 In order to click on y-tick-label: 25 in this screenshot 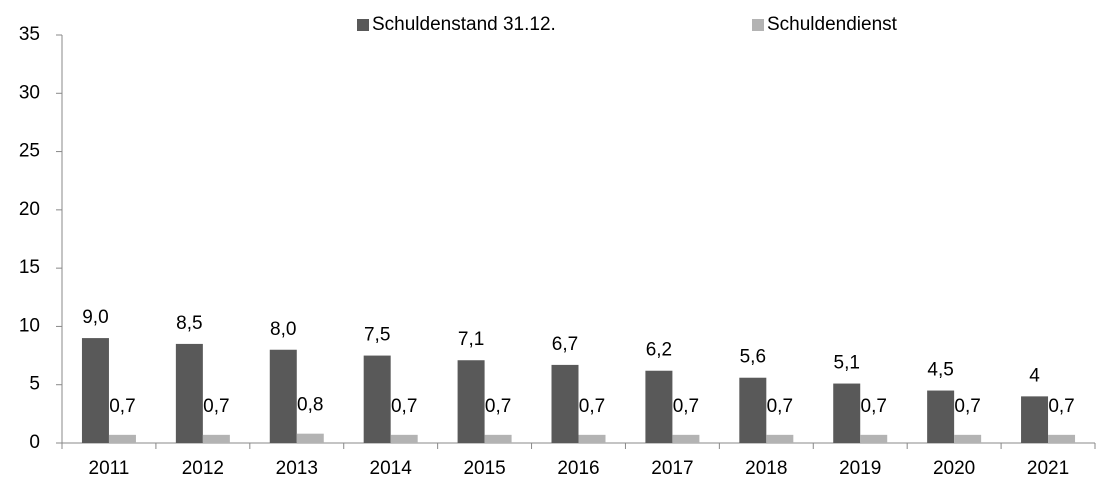, I will do `click(29, 151)`.